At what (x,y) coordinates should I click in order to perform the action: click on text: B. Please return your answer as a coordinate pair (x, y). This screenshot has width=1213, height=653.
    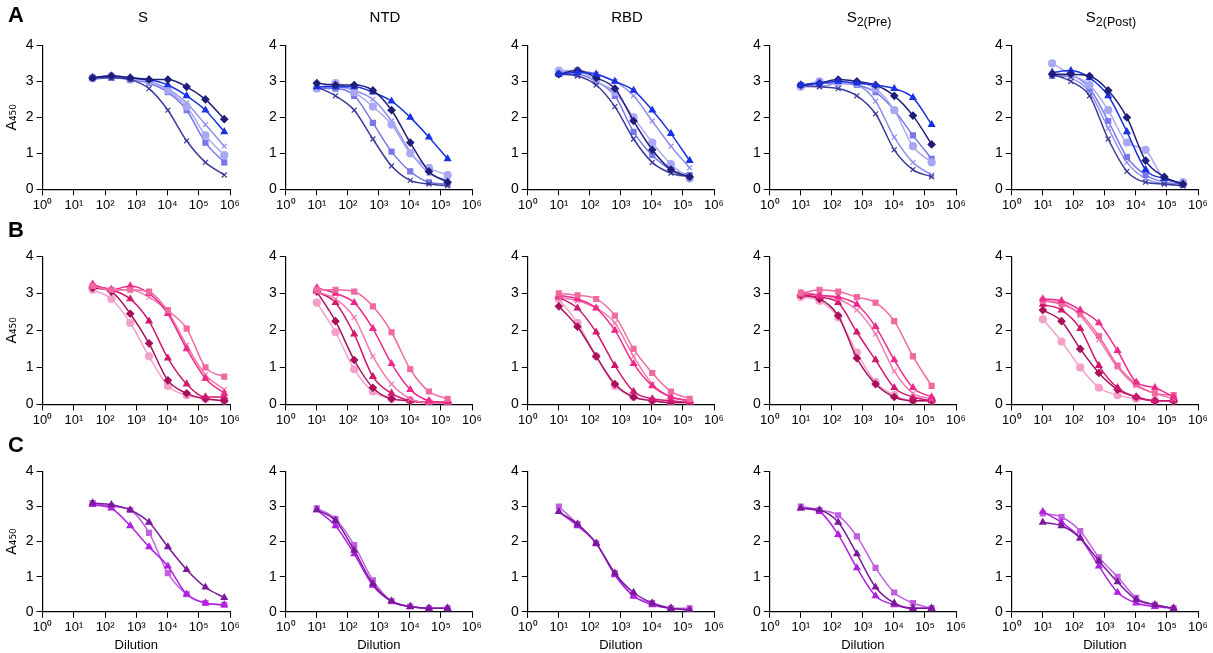
    Looking at the image, I should click on (16, 230).